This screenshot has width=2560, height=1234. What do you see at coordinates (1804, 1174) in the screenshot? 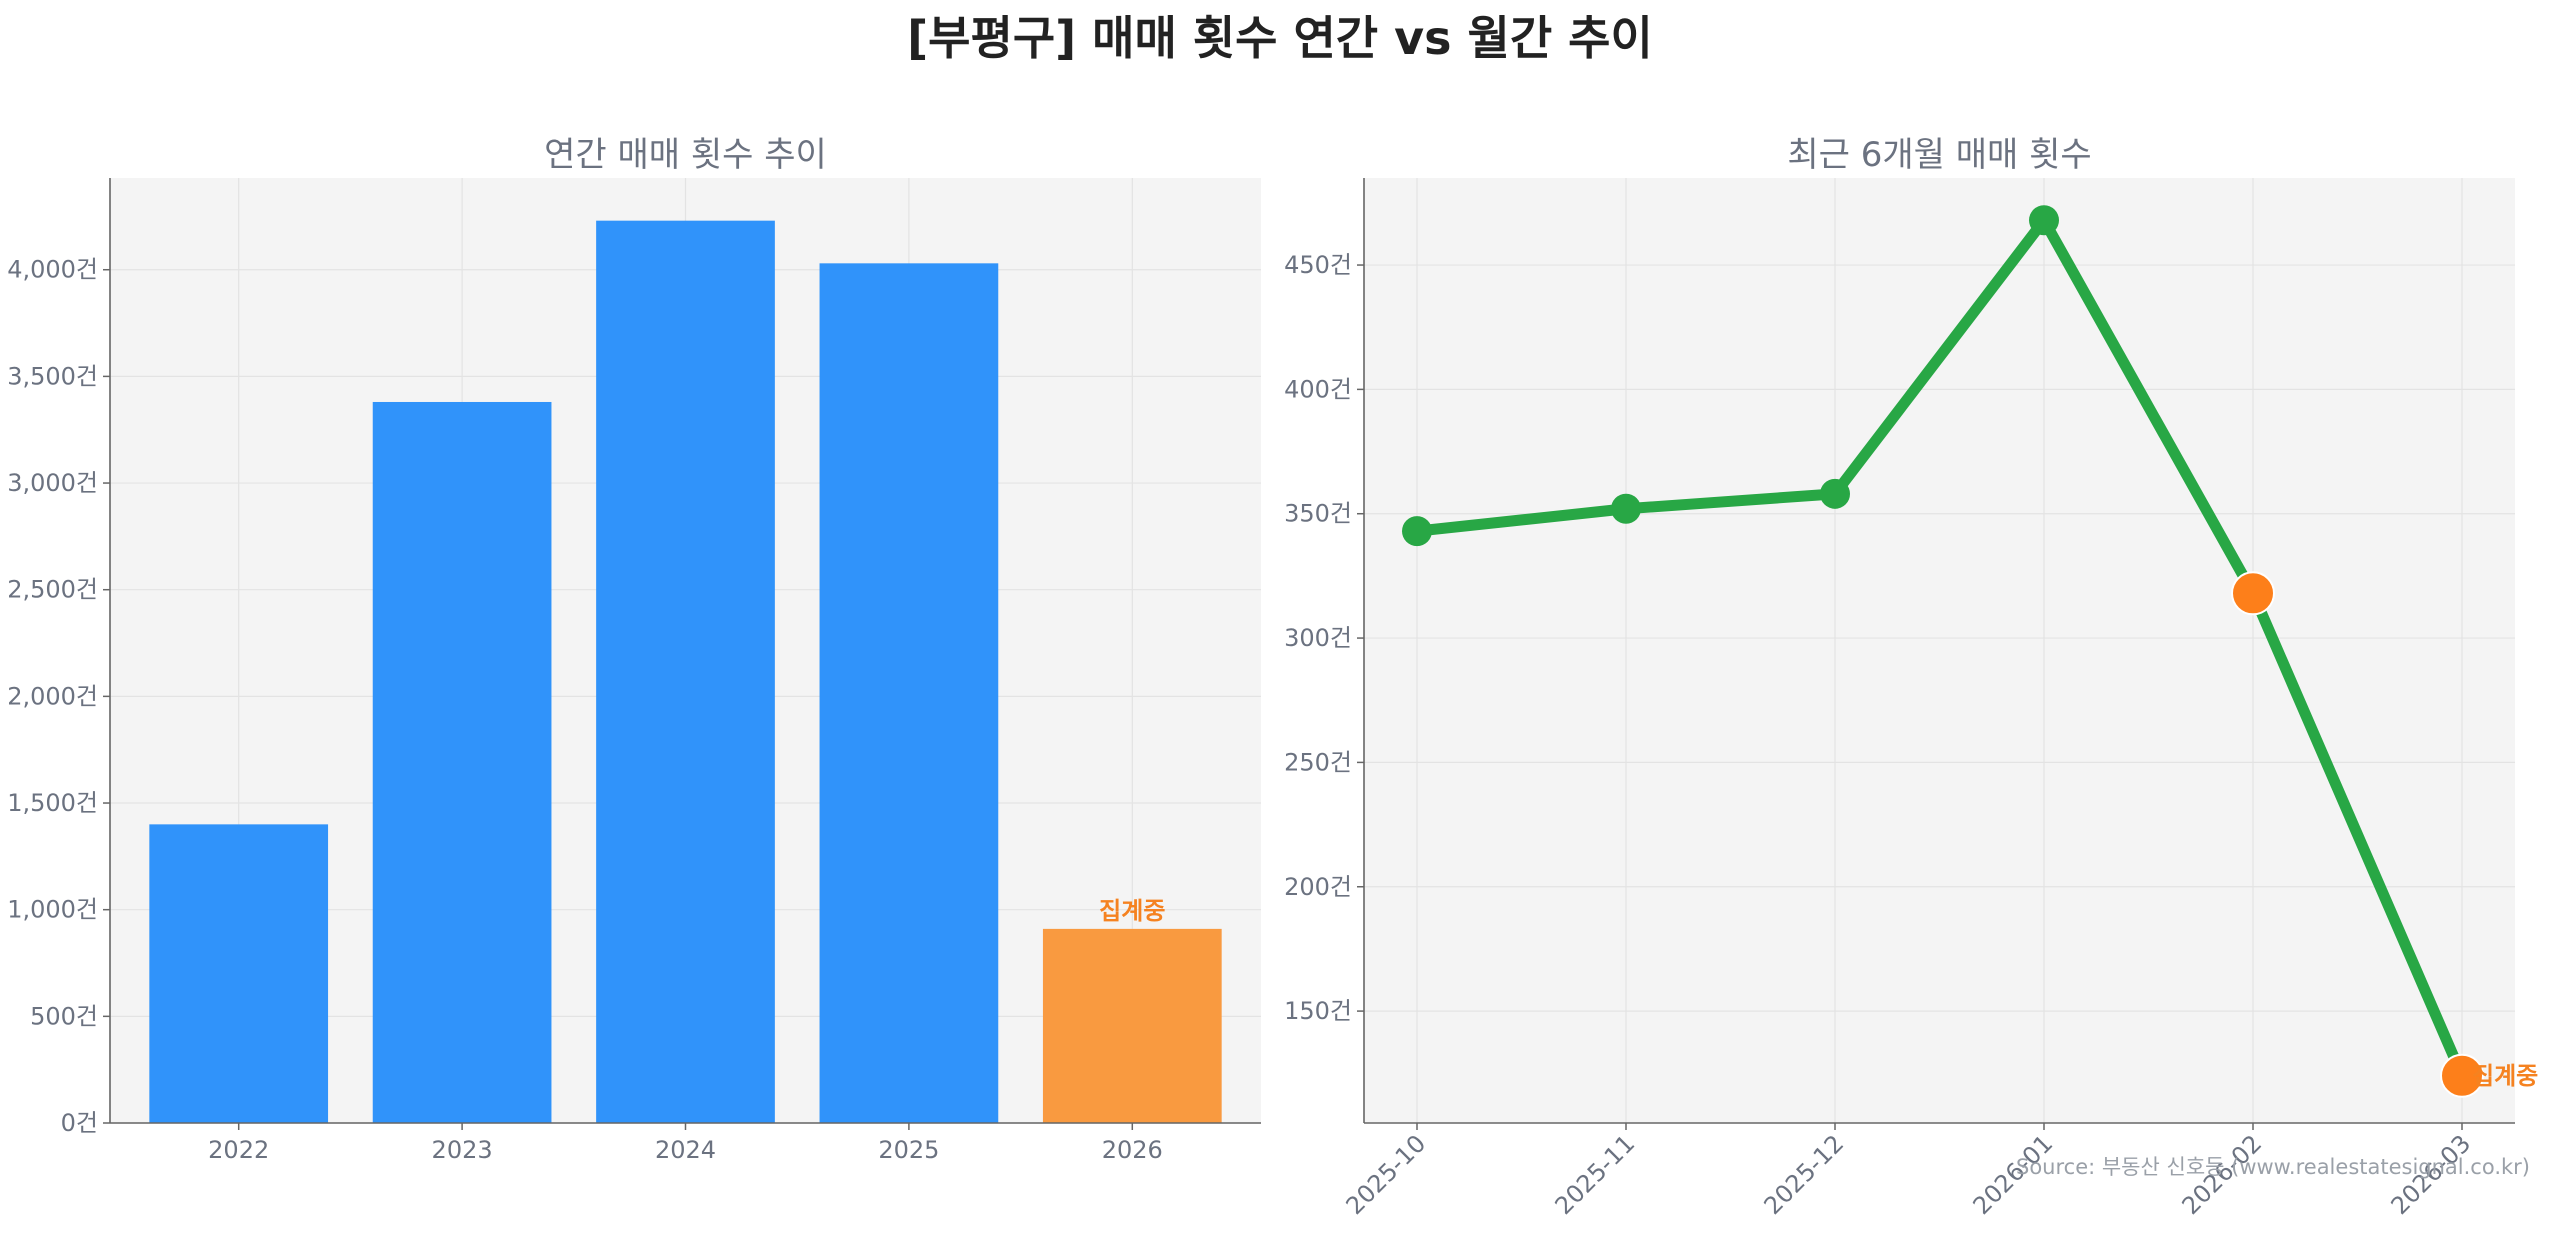
I see `x-tick-label: 2025-12` at bounding box center [1804, 1174].